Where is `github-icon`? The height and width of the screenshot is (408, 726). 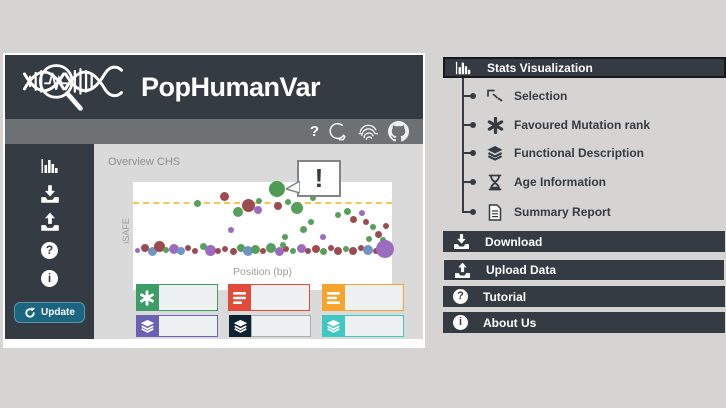 github-icon is located at coordinates (398, 132).